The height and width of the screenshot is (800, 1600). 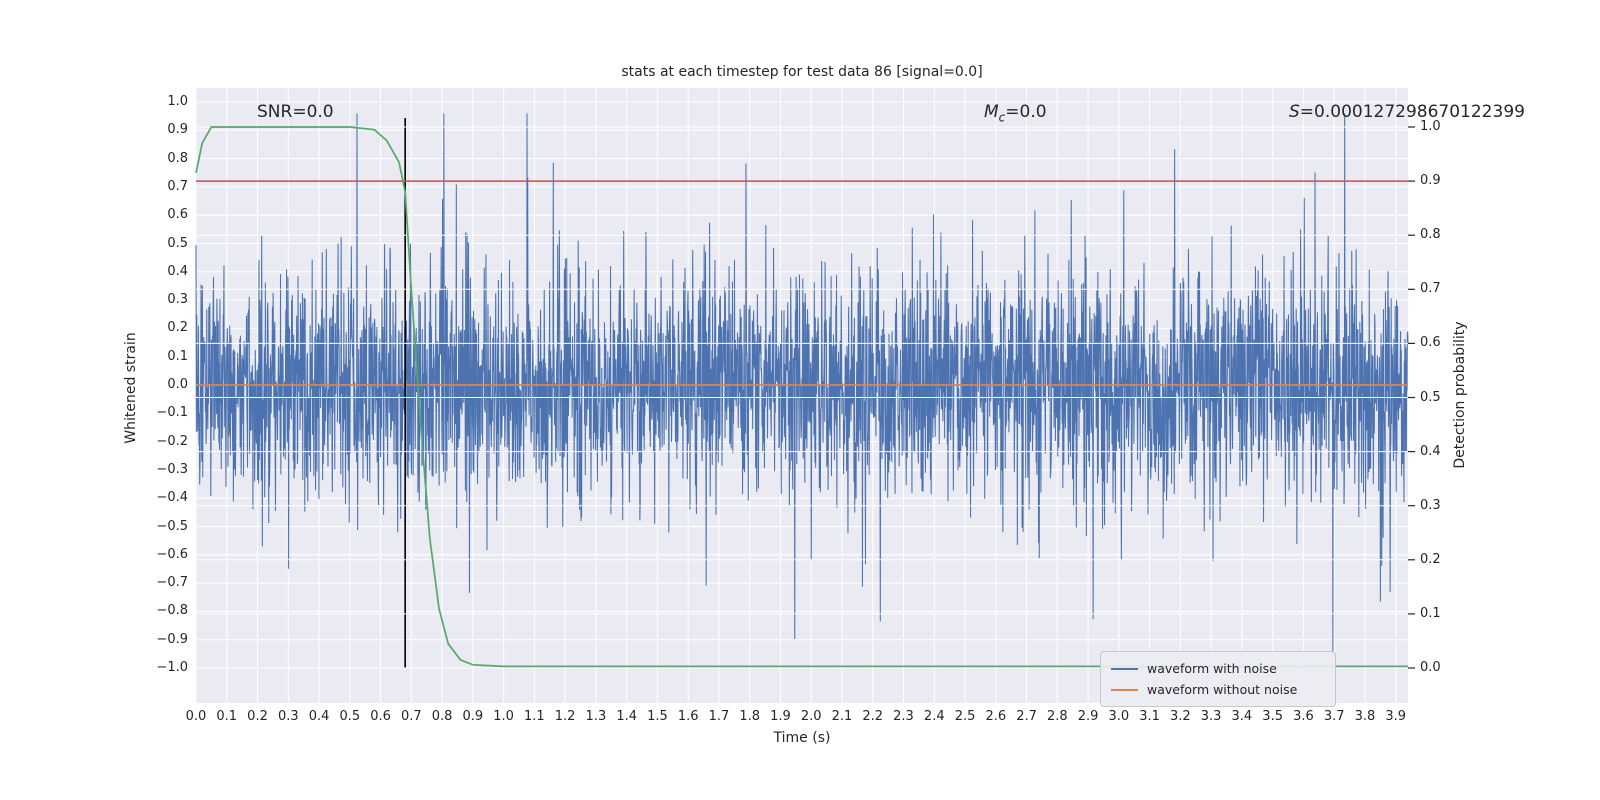 What do you see at coordinates (1026, 716) in the screenshot?
I see `x-tick-label: 2.7` at bounding box center [1026, 716].